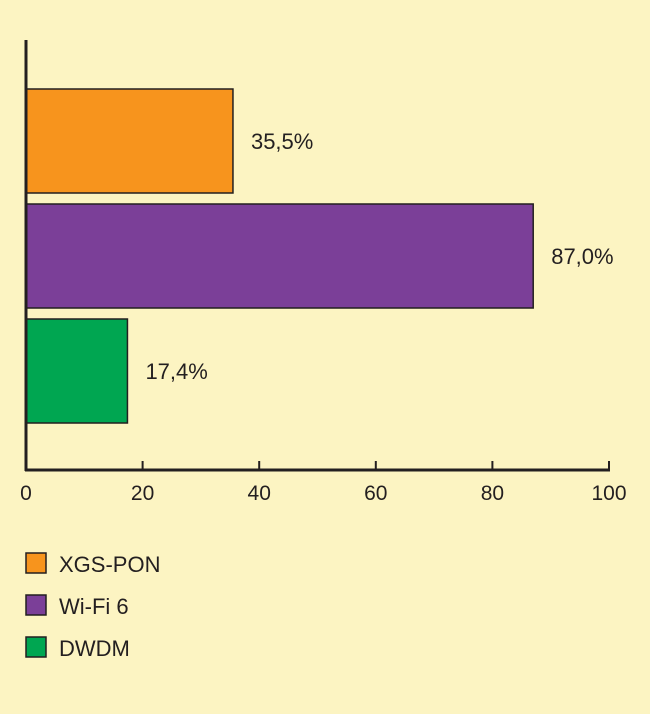 The image size is (650, 714). I want to click on data-label: 17,4%, so click(176, 371).